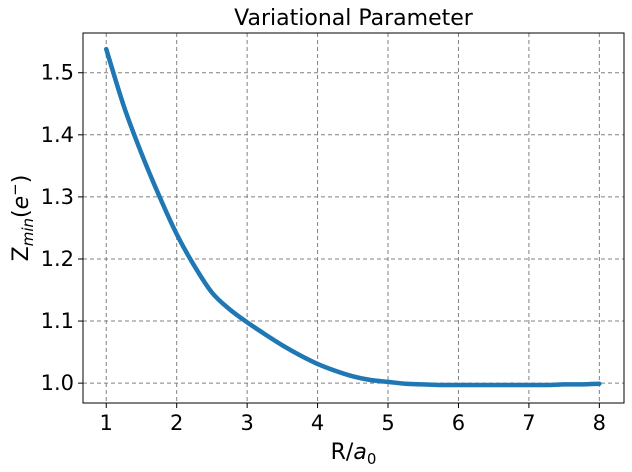  Describe the element at coordinates (342, 452) in the screenshot. I see `x-axis-title-main: R/` at that location.